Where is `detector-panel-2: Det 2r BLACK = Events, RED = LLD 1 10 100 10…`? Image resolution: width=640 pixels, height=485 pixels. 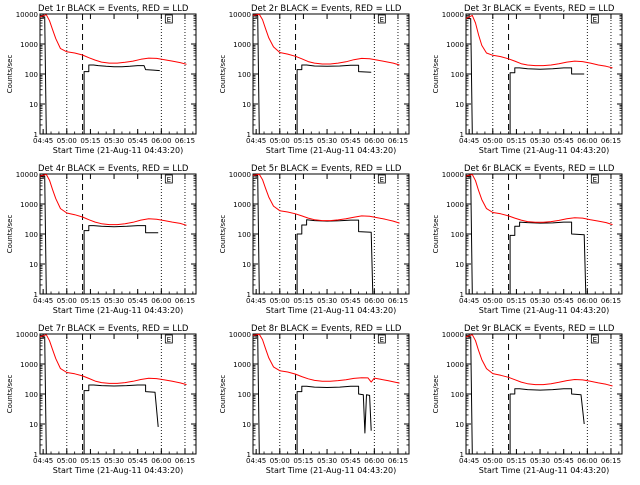
detector-panel-2: Det 2r BLACK = Events, RED = LLD 1 10 100 10… is located at coordinates (314, 79).